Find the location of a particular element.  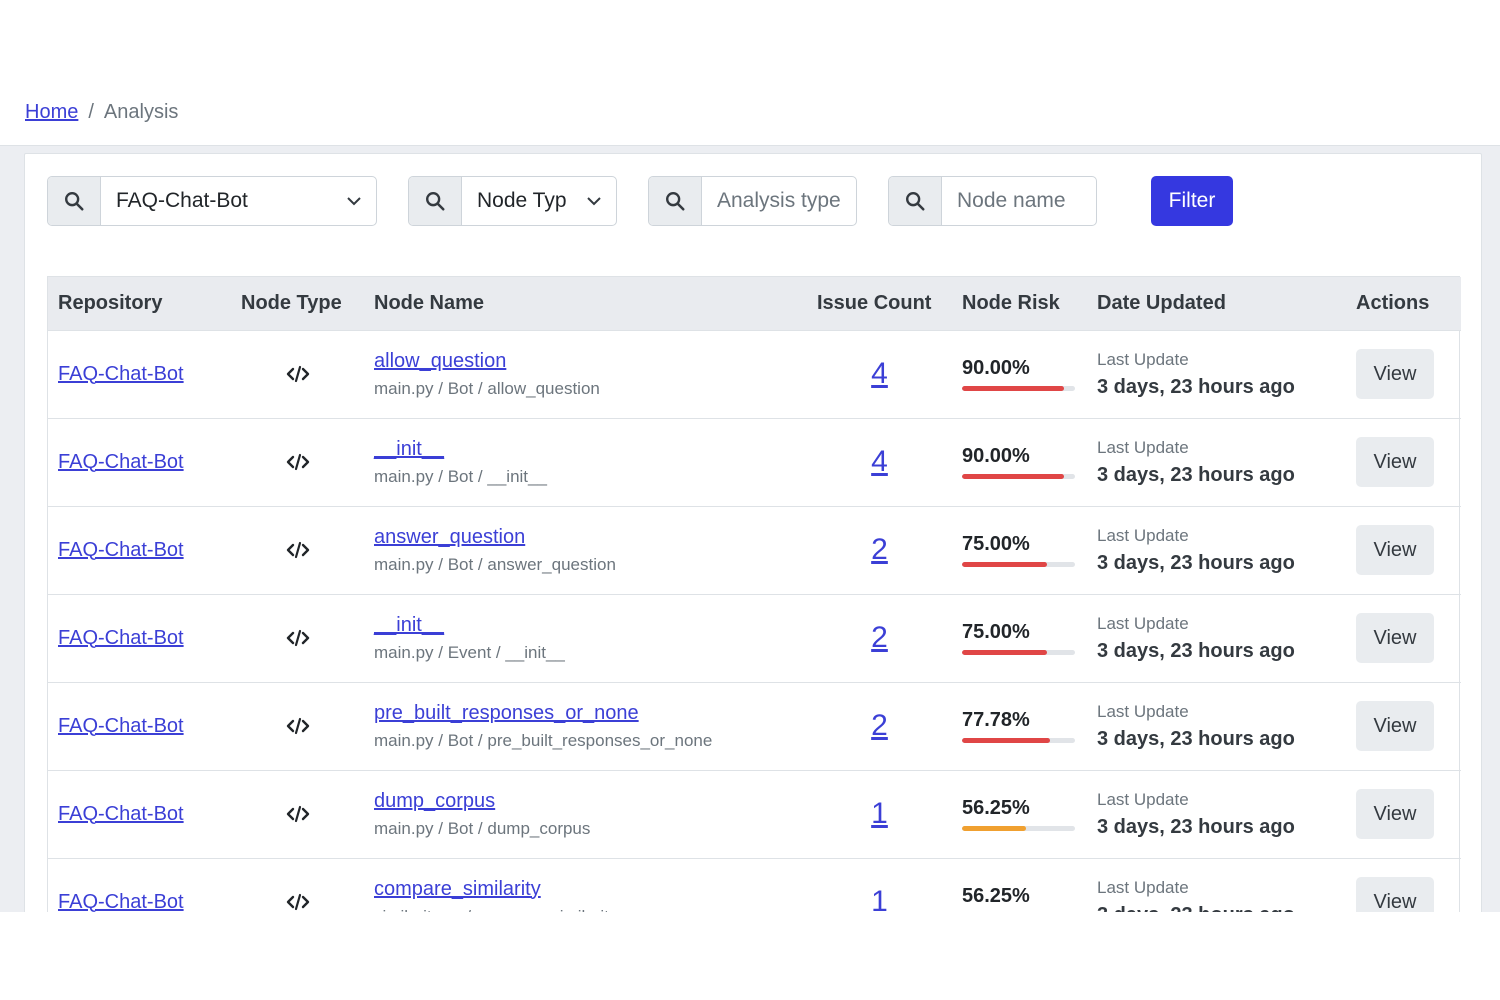

node-path: similarity.py / compare_similarity is located at coordinates (585, 910).